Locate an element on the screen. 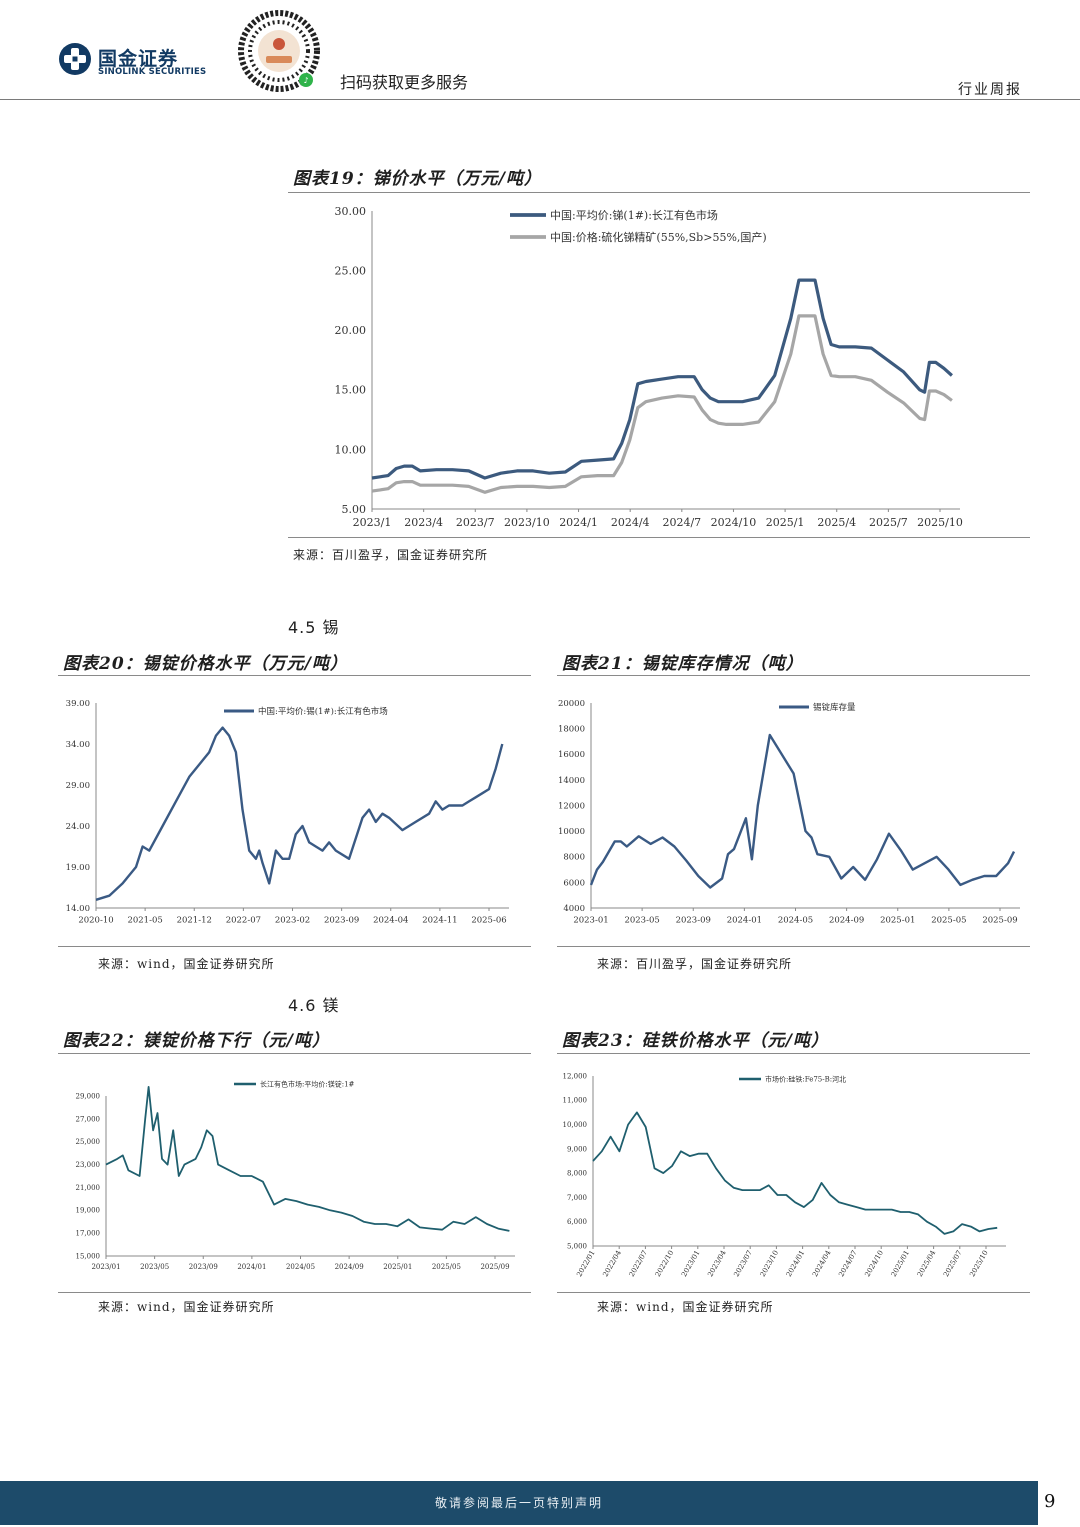 The width and height of the screenshot is (1080, 1527). y-tick-label: 34.00 is located at coordinates (78, 745).